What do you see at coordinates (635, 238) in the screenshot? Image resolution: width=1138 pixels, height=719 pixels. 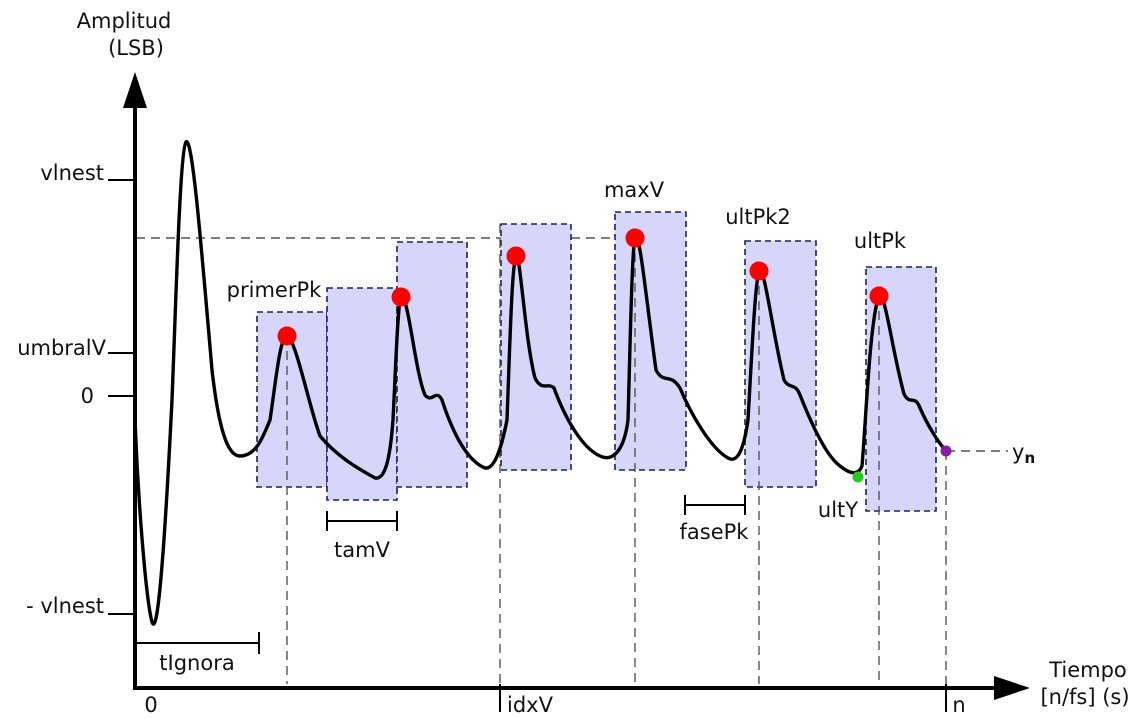 I see `peak-marker-maxv` at bounding box center [635, 238].